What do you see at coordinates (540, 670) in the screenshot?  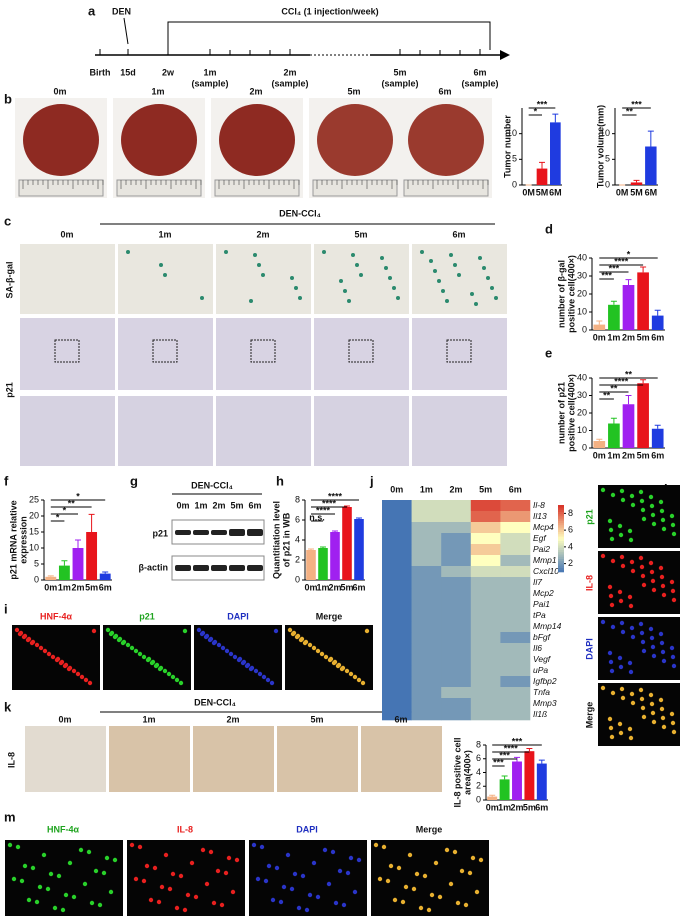 I see `row-label: uPa` at bounding box center [540, 670].